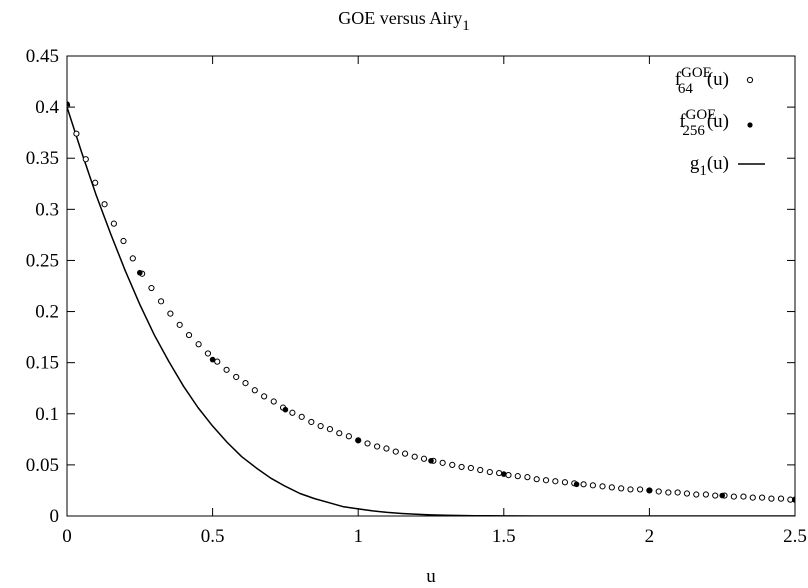  Describe the element at coordinates (718, 121) in the screenshot. I see `legend-f256-arg: (u)` at that location.